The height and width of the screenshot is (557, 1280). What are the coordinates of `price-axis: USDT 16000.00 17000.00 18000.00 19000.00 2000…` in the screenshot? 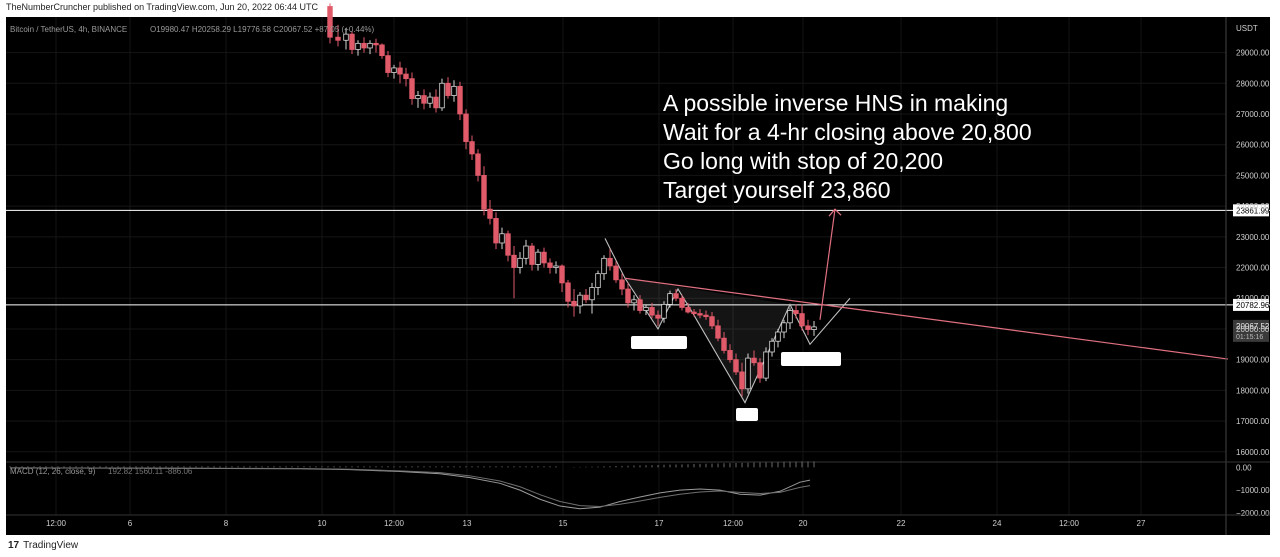 It's located at (1247, 276).